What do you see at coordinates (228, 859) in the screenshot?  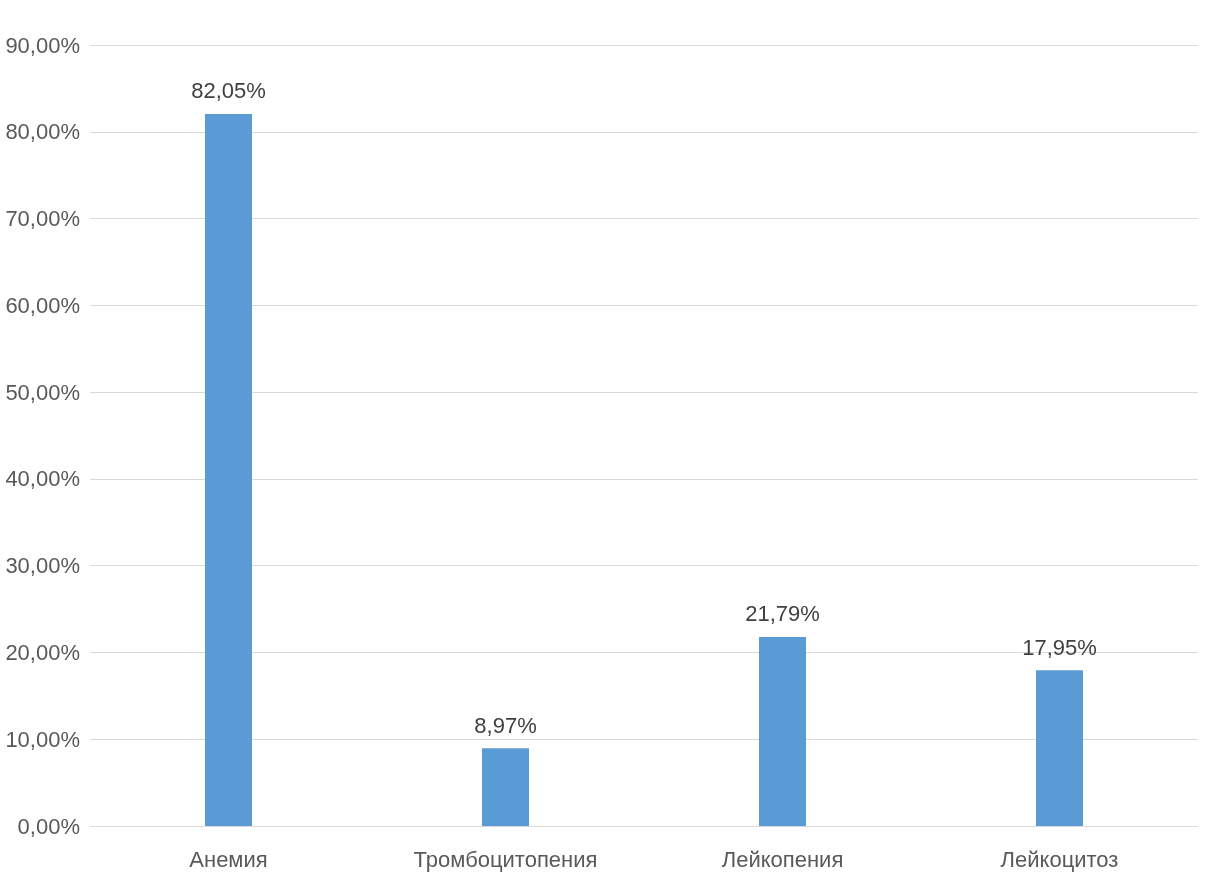 I see `x-tick-label: Анемия` at bounding box center [228, 859].